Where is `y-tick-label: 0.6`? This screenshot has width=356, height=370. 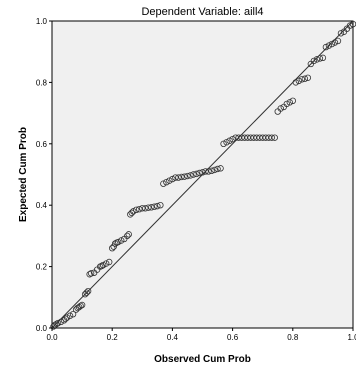
y-tick-label: 0.6 is located at coordinates (42, 144).